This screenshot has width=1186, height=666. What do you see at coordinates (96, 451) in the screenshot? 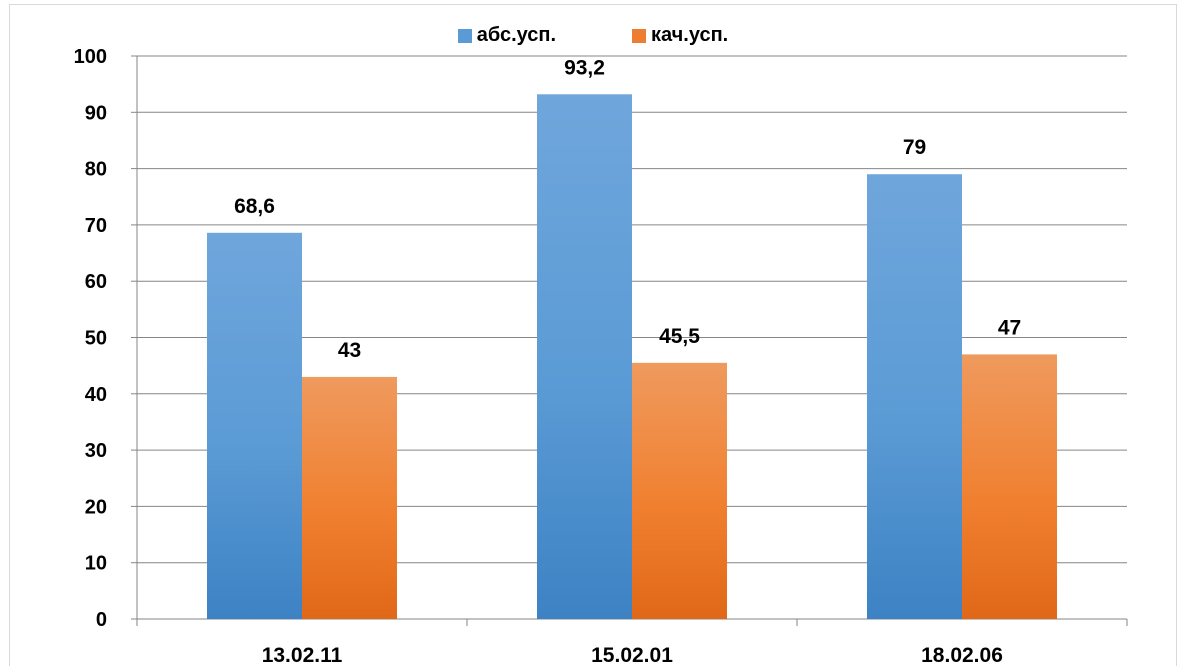
I see `y-tick-label: 30` at bounding box center [96, 451].